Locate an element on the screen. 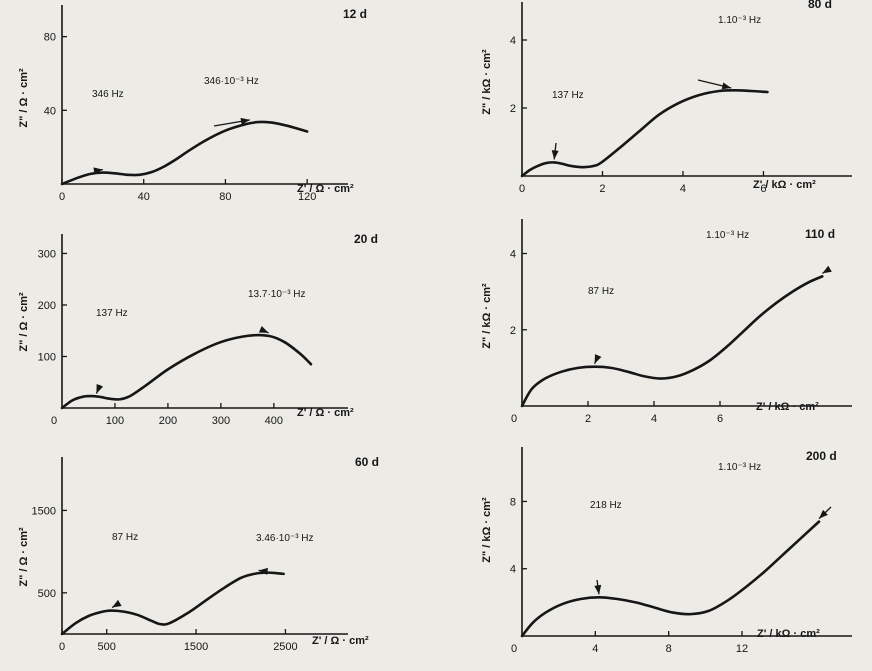 The width and height of the screenshot is (872, 671). panel-label: 110 d is located at coordinates (820, 234).